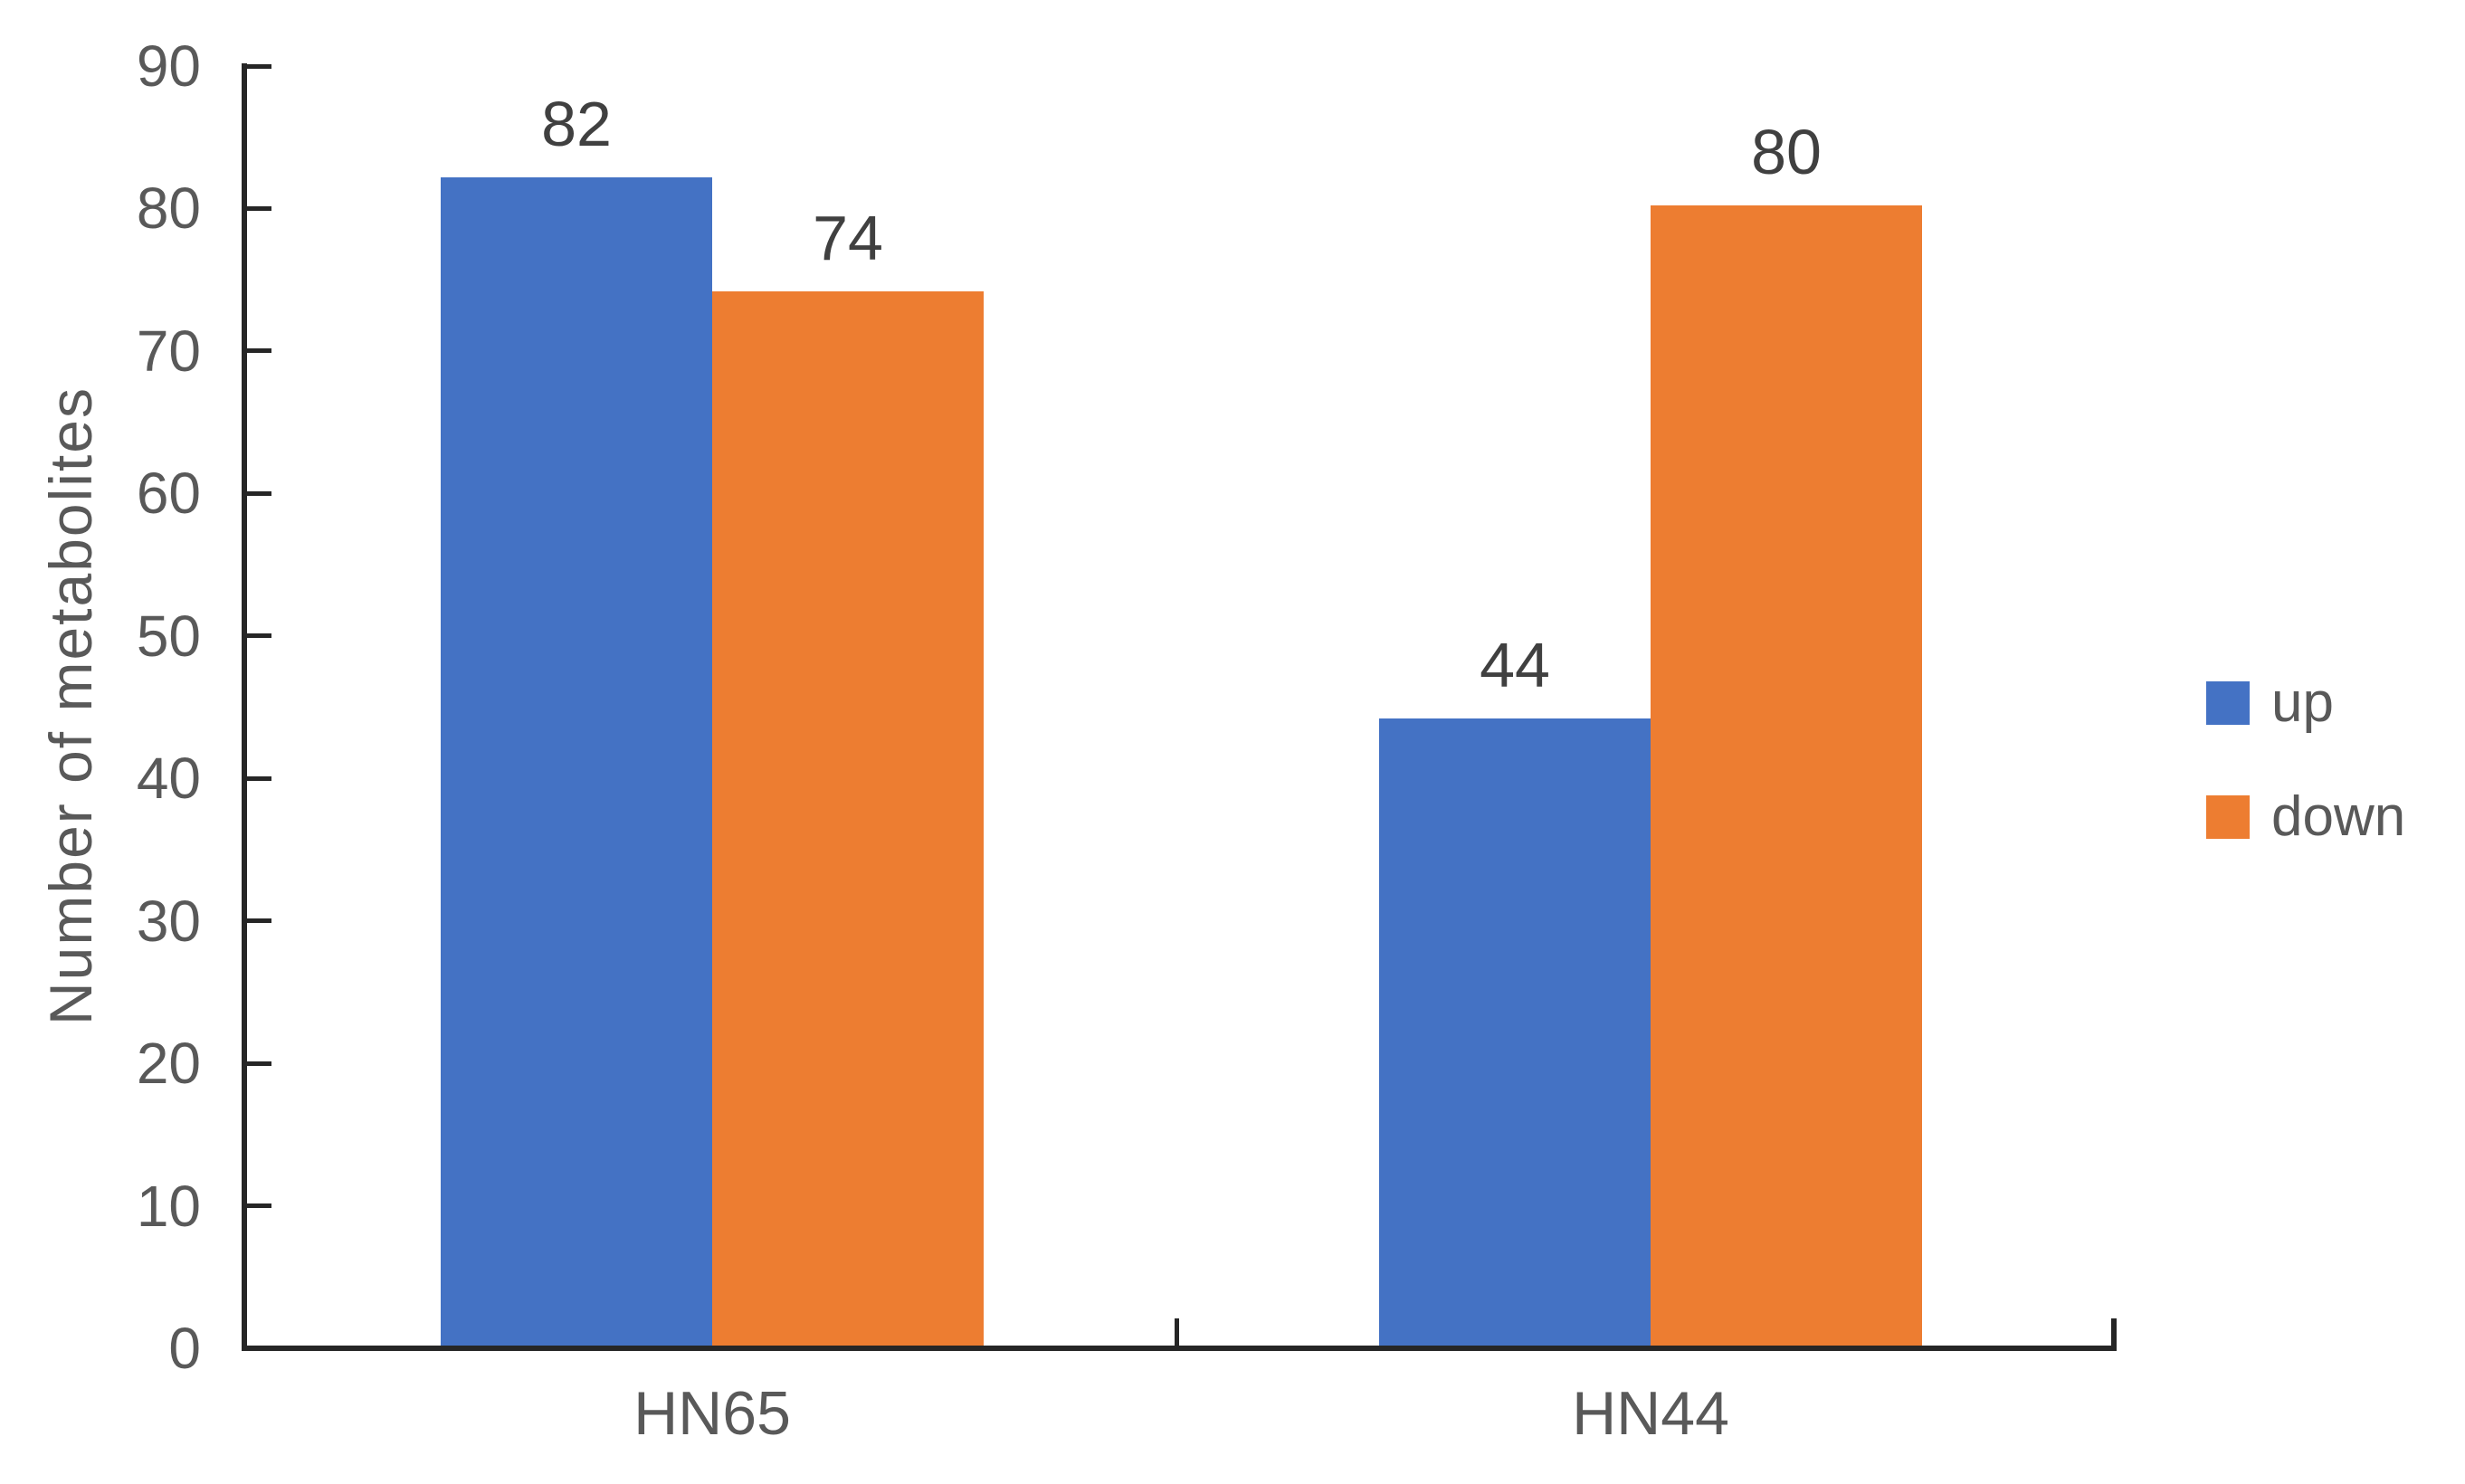  What do you see at coordinates (1650, 1413) in the screenshot?
I see `x-category-label: HN44` at bounding box center [1650, 1413].